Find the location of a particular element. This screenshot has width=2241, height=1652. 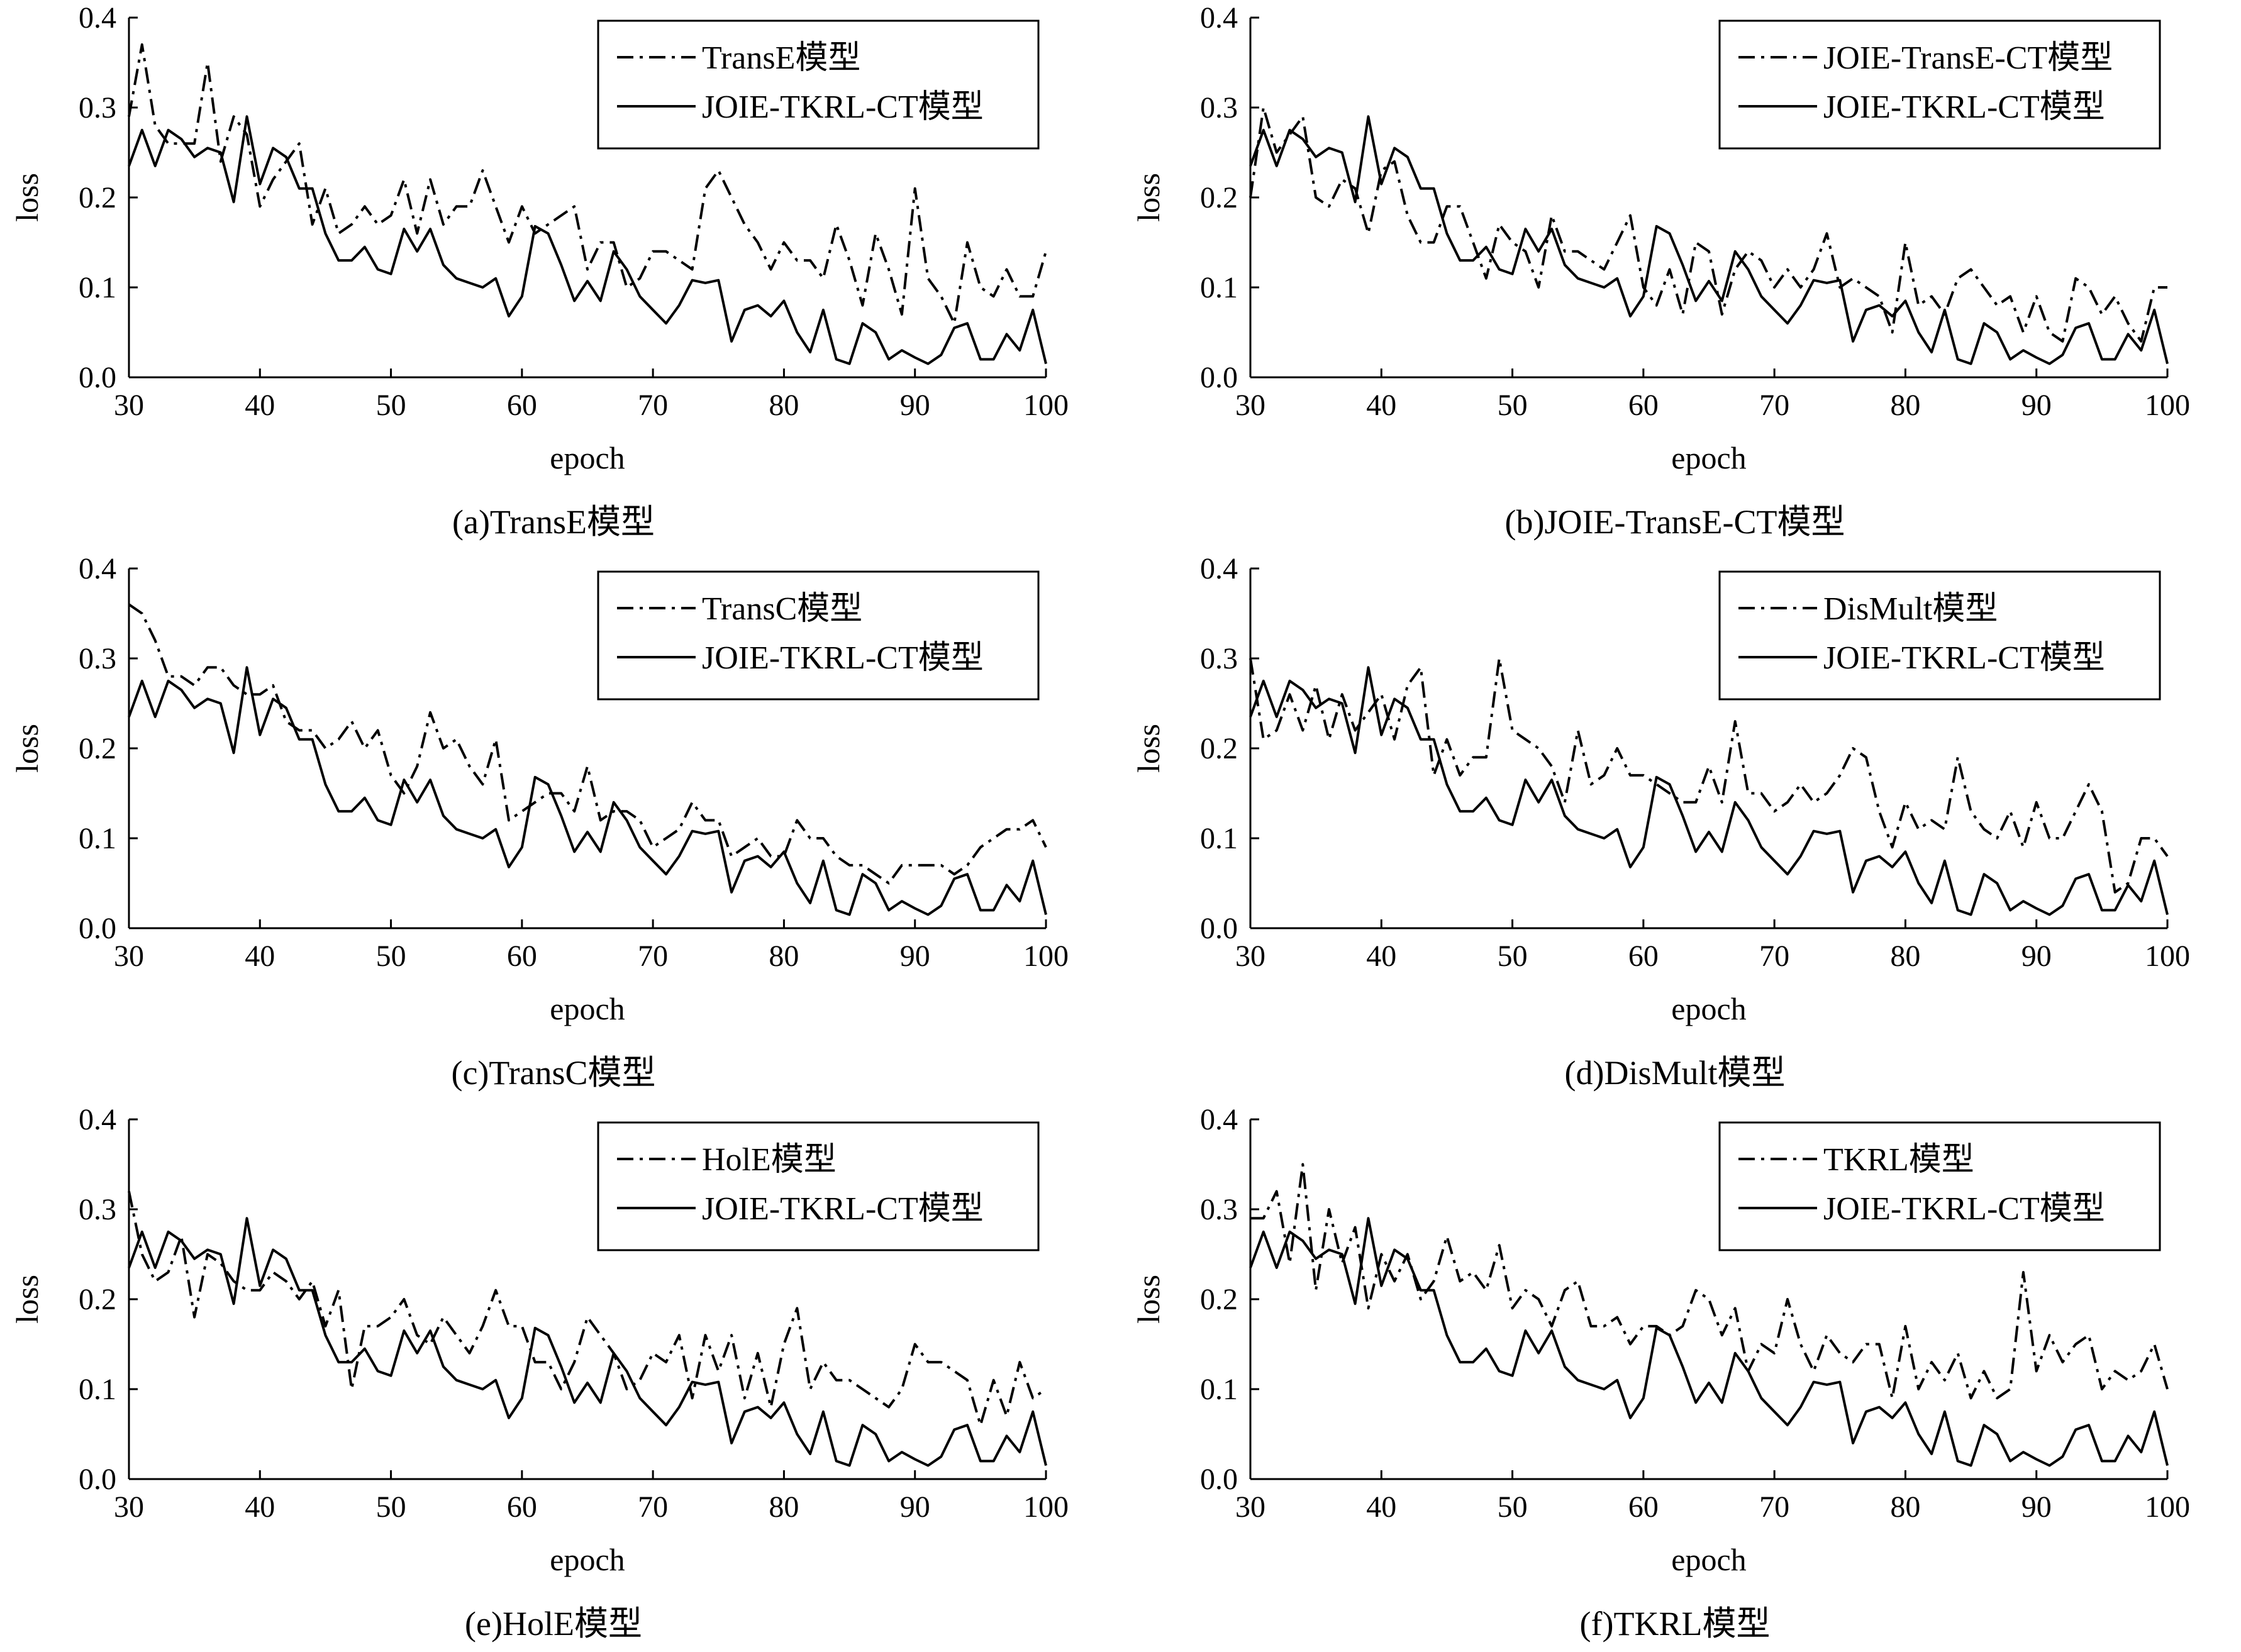

legend: TransE模型 JOIE-TKRL-CT模型 is located at coordinates (818, 85).